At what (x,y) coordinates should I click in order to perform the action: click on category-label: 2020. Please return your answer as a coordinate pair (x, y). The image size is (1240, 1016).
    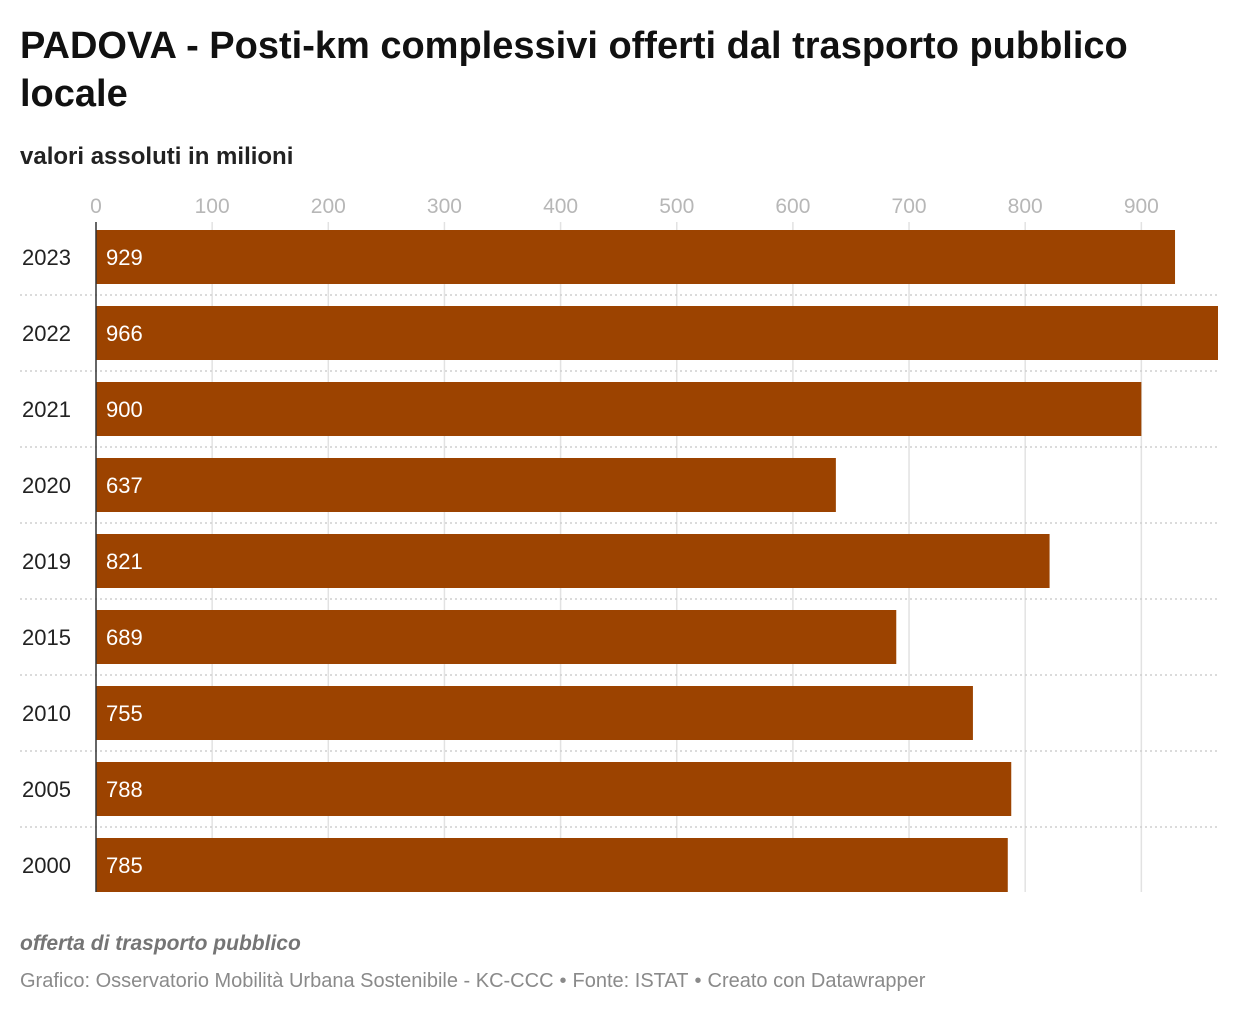
    Looking at the image, I should click on (46, 485).